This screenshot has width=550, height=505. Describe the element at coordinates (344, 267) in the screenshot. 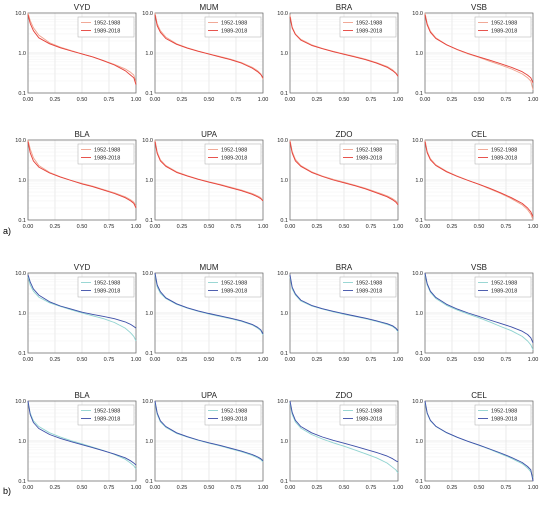

I see `chart-title: BRA` at that location.